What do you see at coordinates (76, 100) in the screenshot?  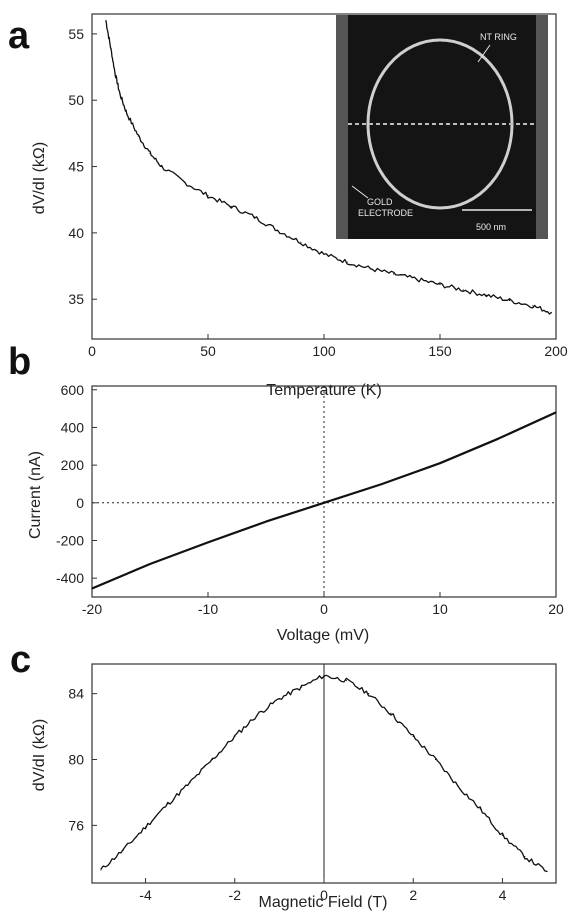 I see `panel-a-ytick-label: 50` at bounding box center [76, 100].